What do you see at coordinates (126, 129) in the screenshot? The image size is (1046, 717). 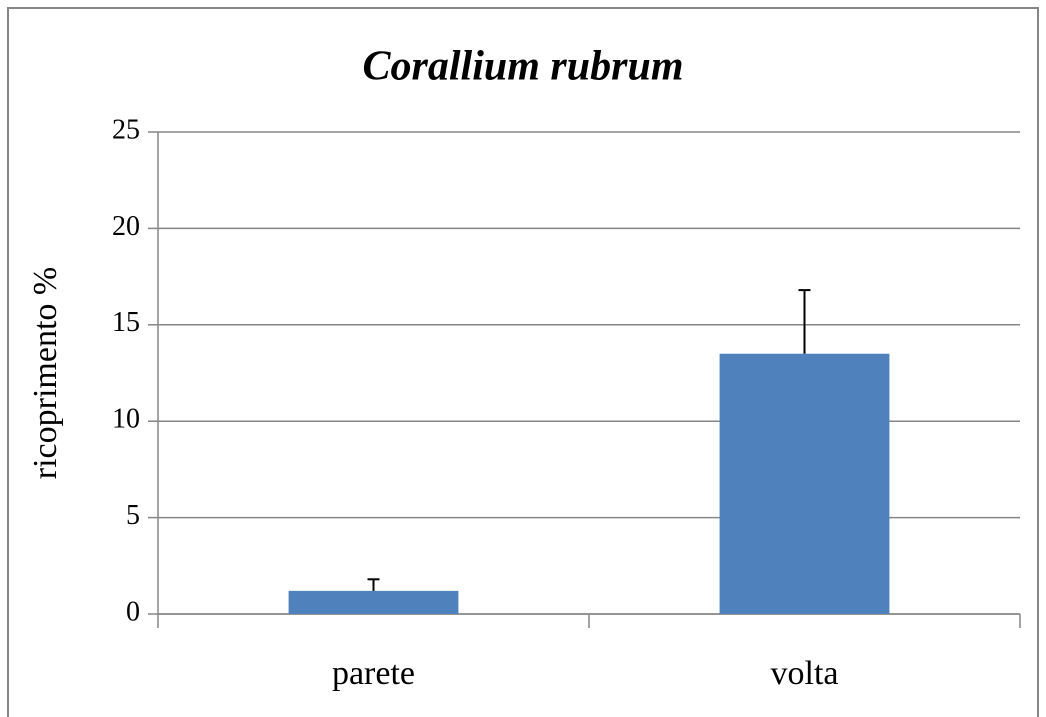 I see `y-tick-label: 25` at bounding box center [126, 129].